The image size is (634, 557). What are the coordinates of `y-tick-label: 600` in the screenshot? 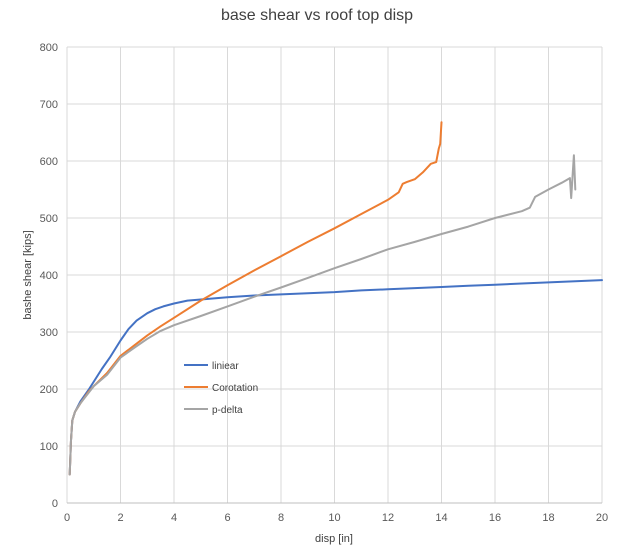 It's located at (49, 162).